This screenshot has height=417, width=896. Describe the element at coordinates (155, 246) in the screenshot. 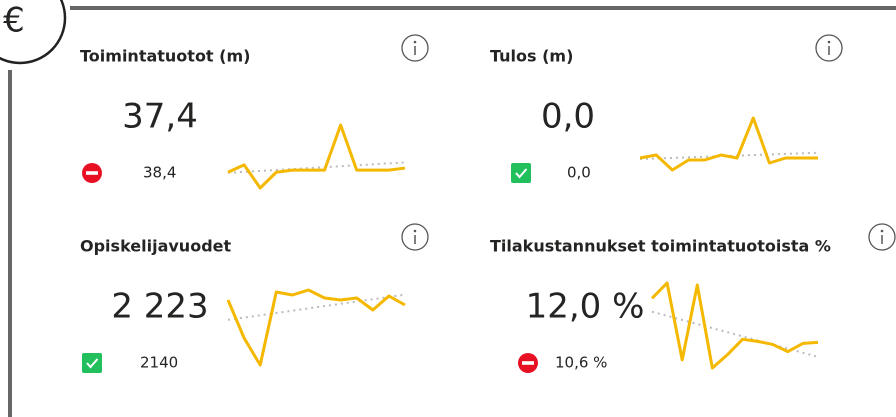

I see `card-title: Opiskelijavuodet` at that location.